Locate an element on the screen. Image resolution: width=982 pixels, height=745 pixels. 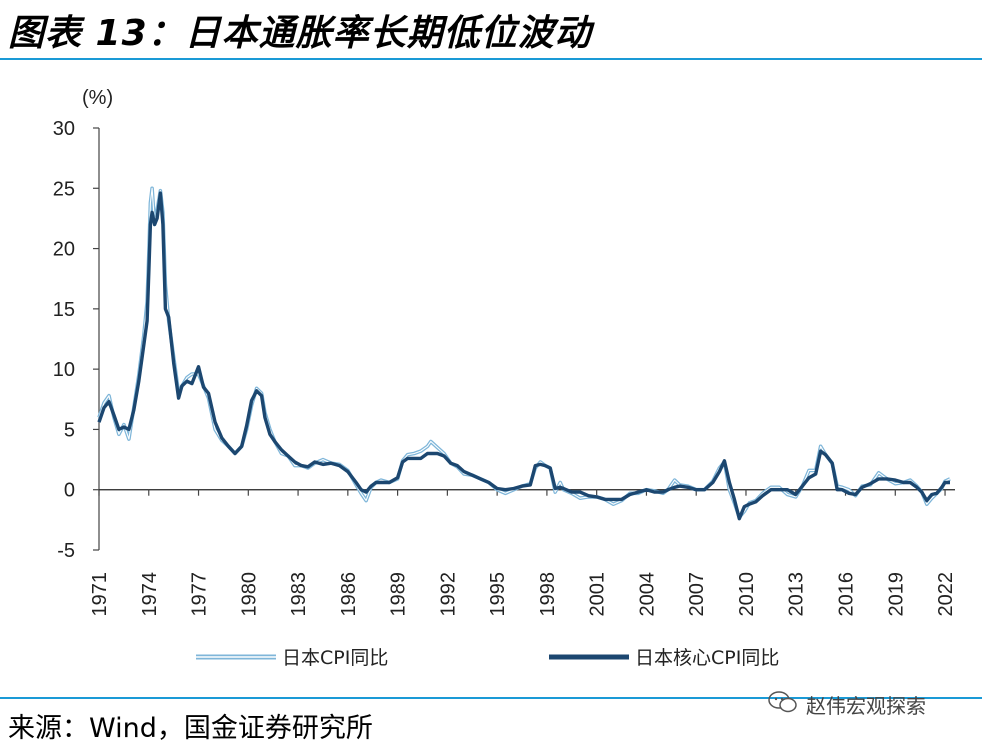
y-tick-label: 30 is located at coordinates (64, 129).